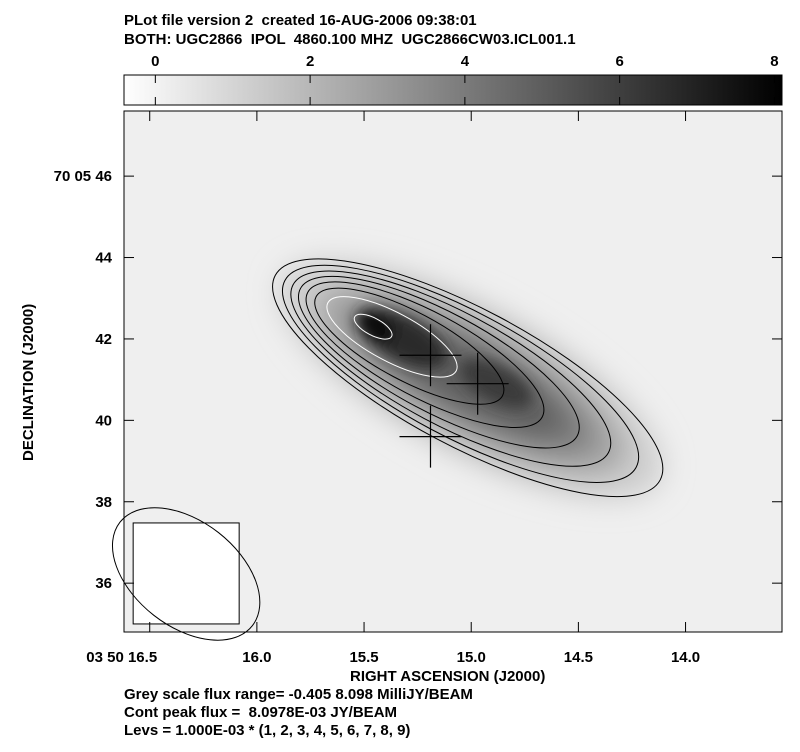 The height and width of the screenshot is (752, 800). I want to click on beam-box, so click(186, 574).